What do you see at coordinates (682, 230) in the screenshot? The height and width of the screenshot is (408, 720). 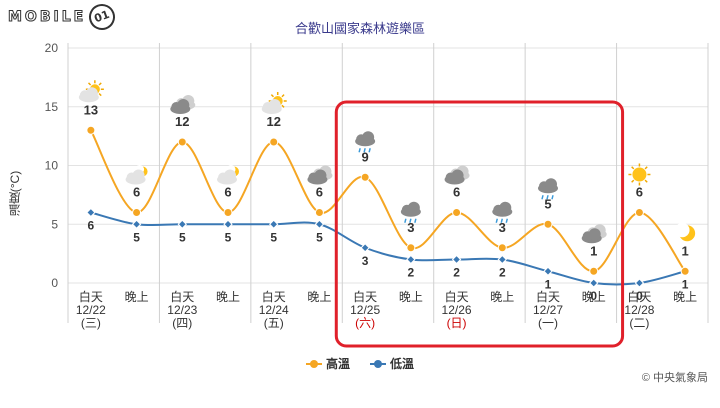 I see `moon-shadow` at bounding box center [682, 230].